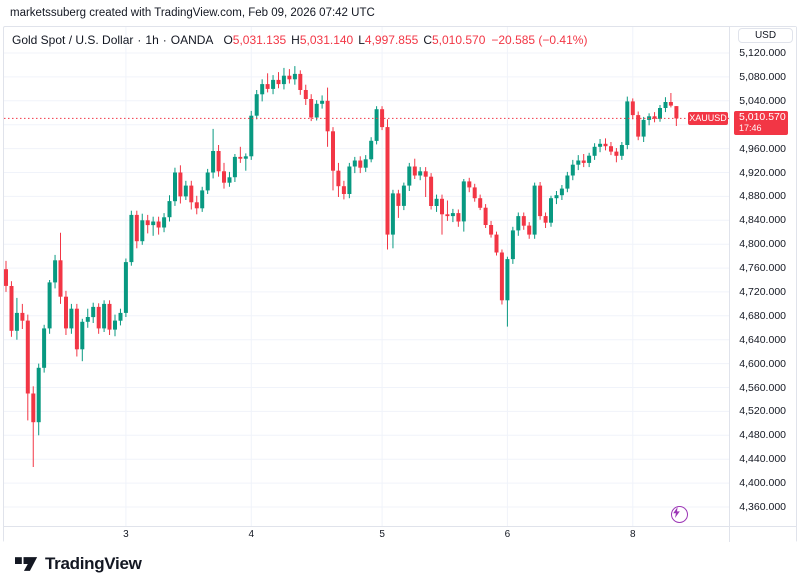 Image resolution: width=800 pixels, height=588 pixels. What do you see at coordinates (259, 40) in the screenshot?
I see `open-value: 5,031.135` at bounding box center [259, 40].